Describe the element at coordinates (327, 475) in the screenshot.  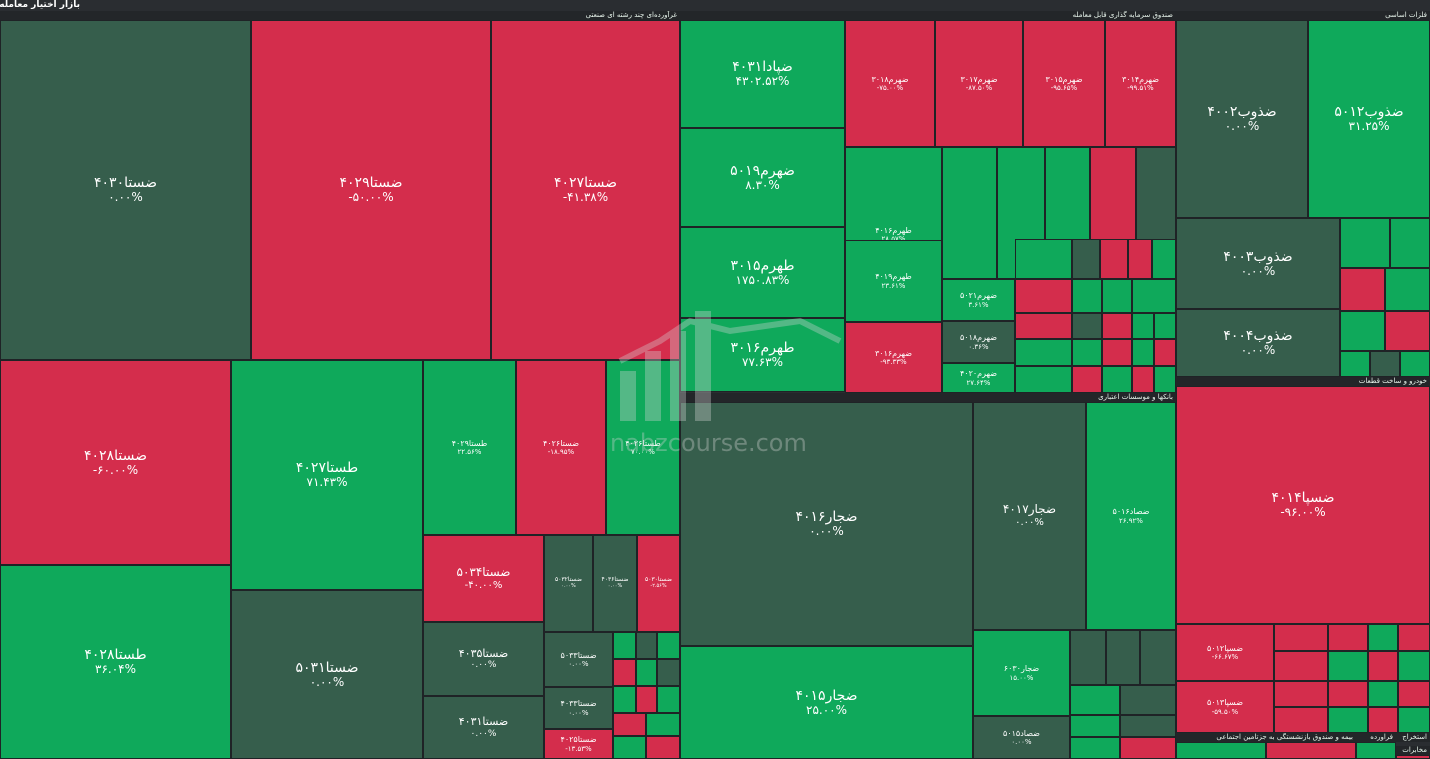
I see `treemap-tile: طستا۴۰۲۷ ۷۱.۴۳%` at that location.